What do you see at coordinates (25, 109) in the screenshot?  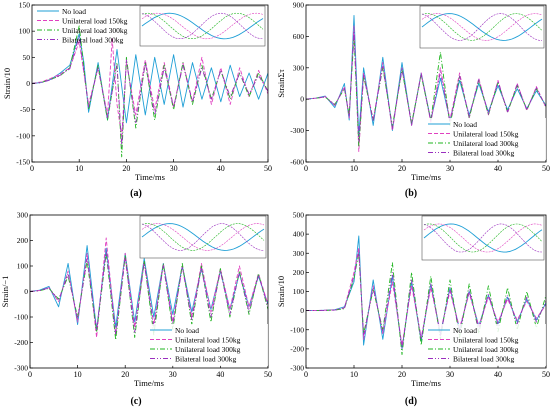 I see `y-tick-label: -50` at bounding box center [25, 109].